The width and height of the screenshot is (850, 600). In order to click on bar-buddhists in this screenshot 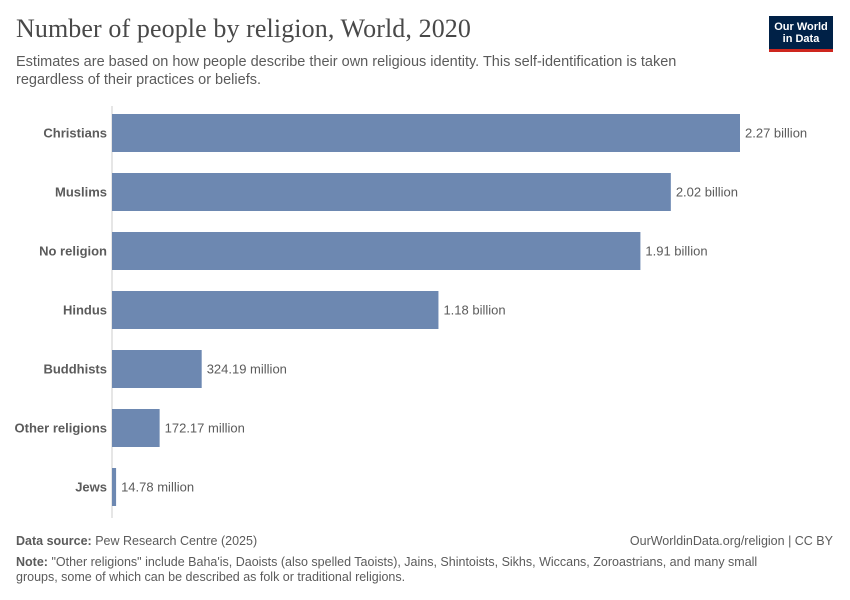, I will do `click(157, 369)`.